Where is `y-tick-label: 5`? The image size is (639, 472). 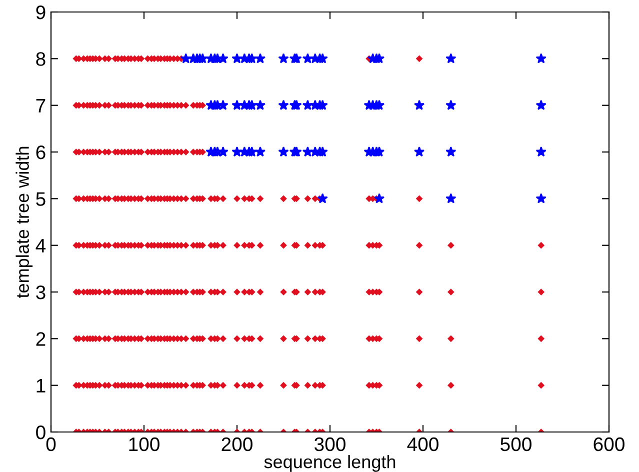
y-tick-label: 5 is located at coordinates (41, 199).